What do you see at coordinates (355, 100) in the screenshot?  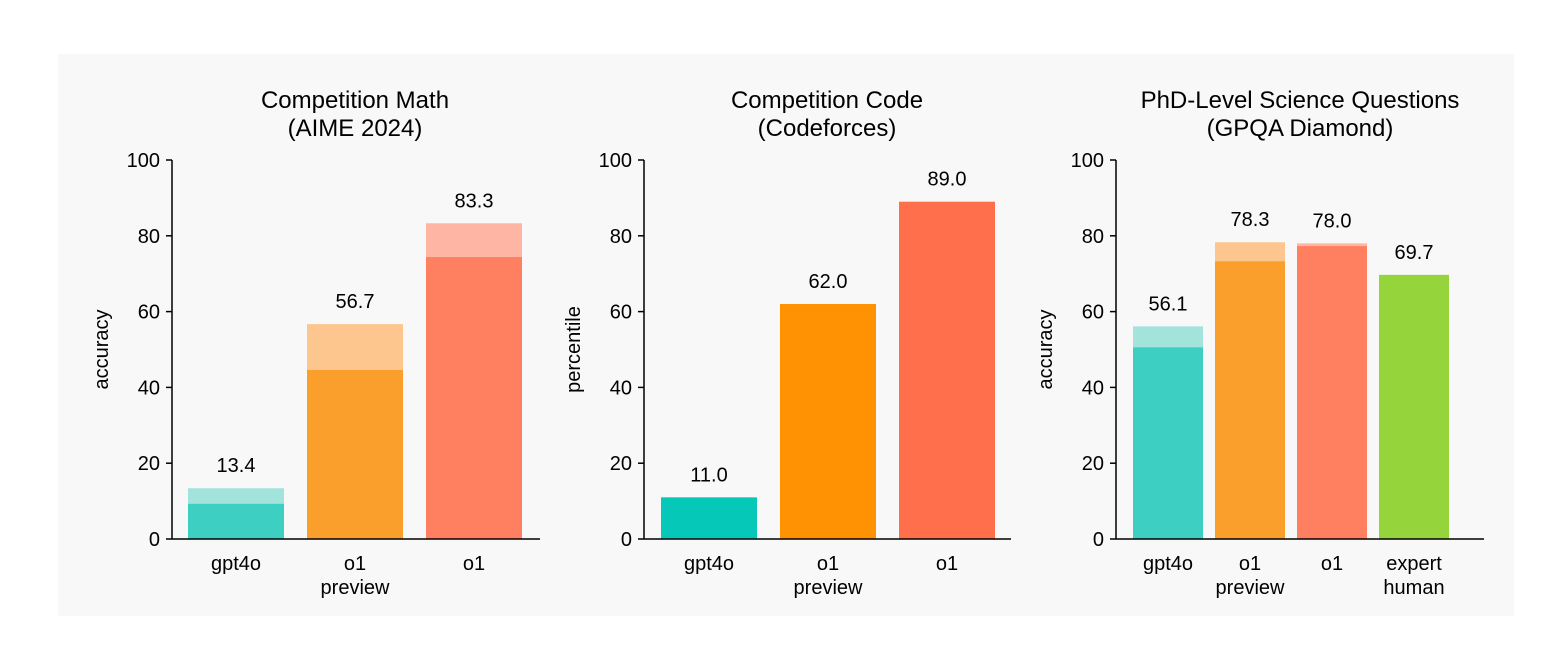 I see `chart-title-line-1: Competition Math` at bounding box center [355, 100].